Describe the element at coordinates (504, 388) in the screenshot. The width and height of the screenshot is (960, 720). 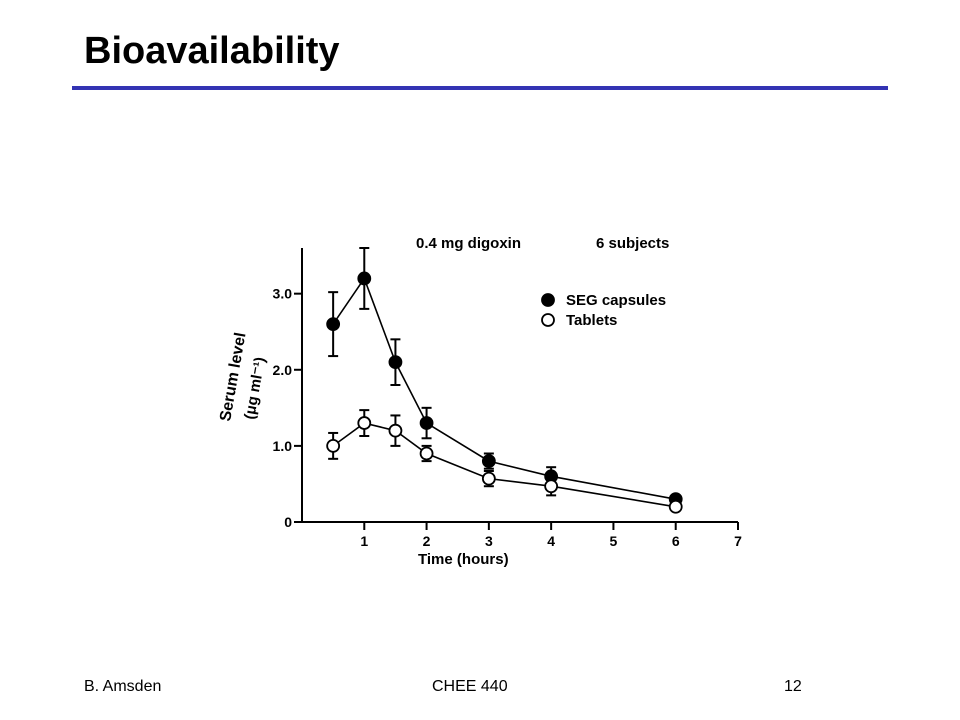
I see `series-line` at that location.